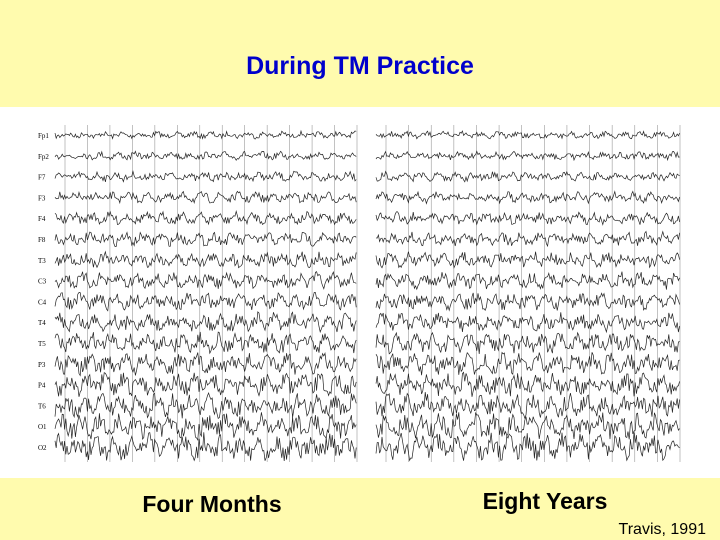  What do you see at coordinates (42, 240) in the screenshot?
I see `channel-label: F8` at bounding box center [42, 240].